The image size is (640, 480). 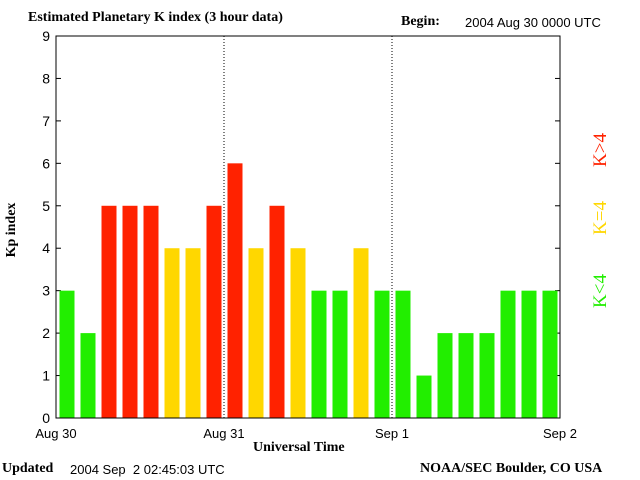 I want to click on y-tick-label: 1, so click(x=46, y=376).